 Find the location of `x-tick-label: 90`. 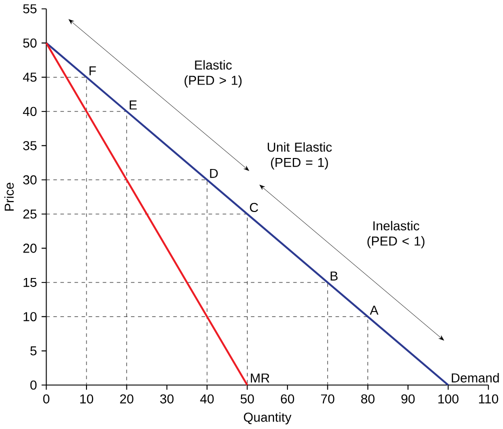

x-tick-label: 90 is located at coordinates (408, 399).